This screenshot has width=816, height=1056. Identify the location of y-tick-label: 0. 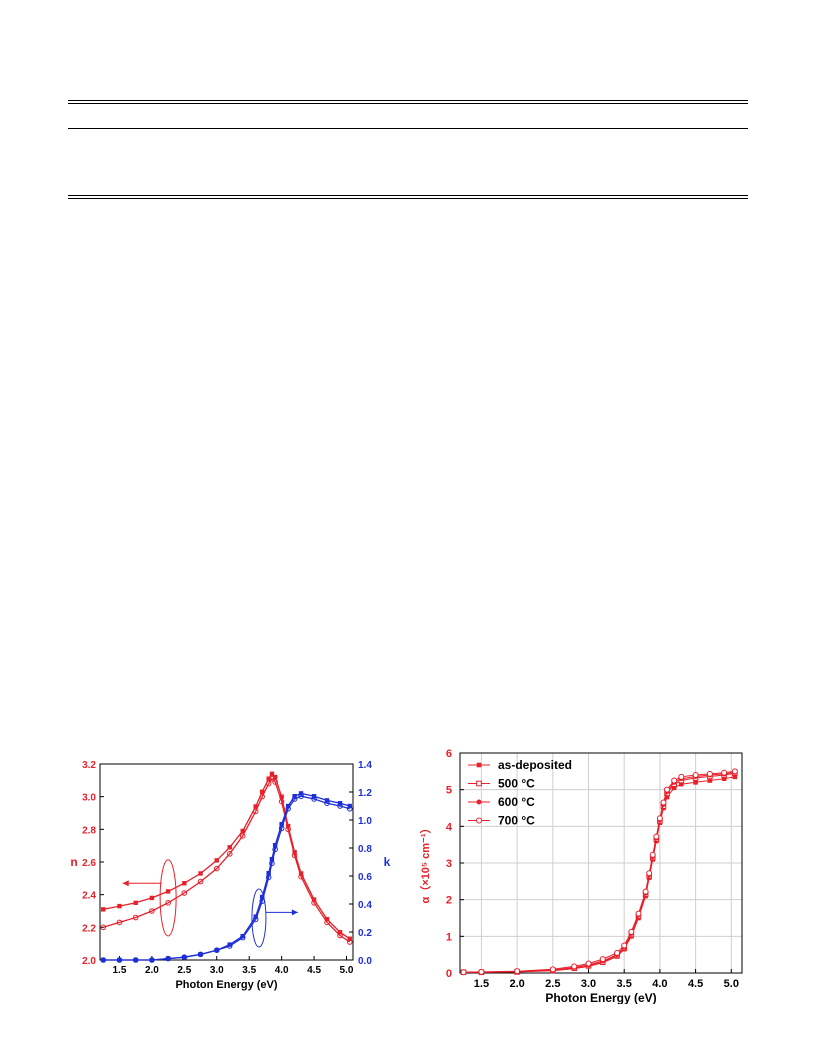
(449, 974).